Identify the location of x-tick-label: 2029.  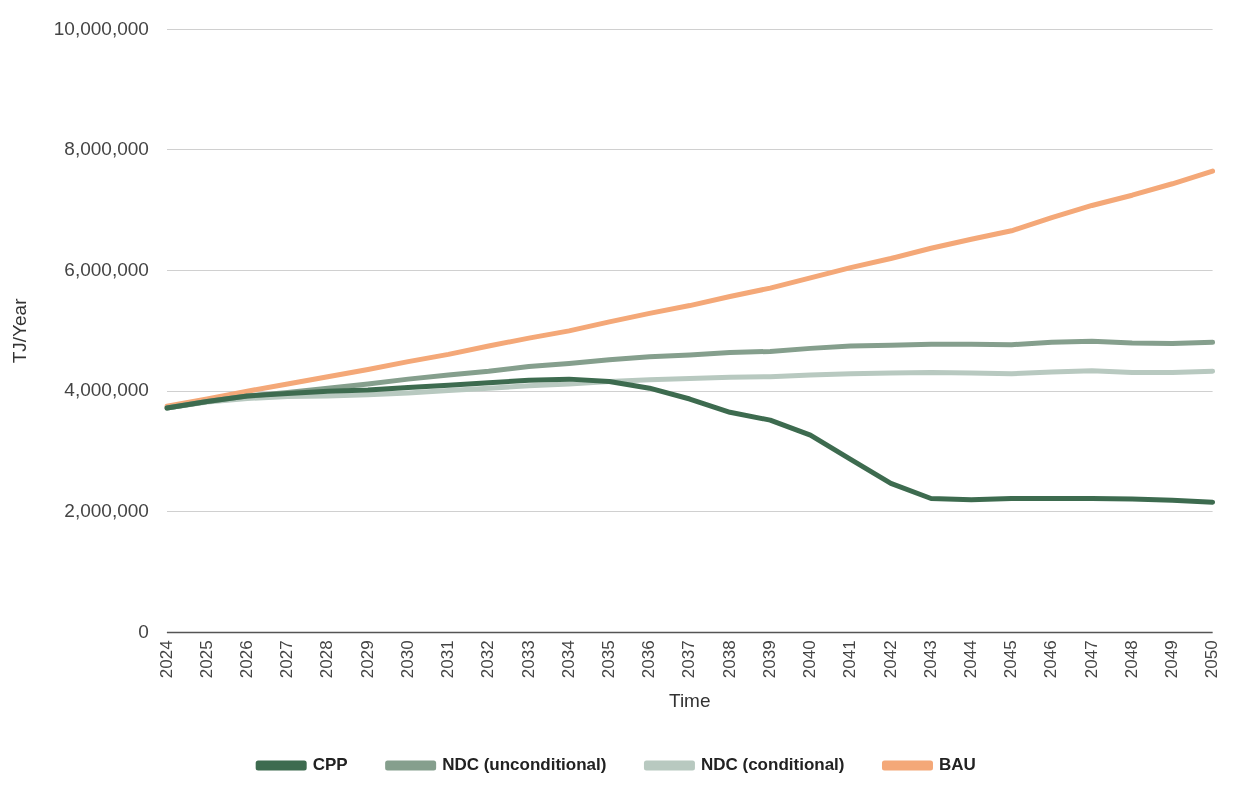
(367, 659).